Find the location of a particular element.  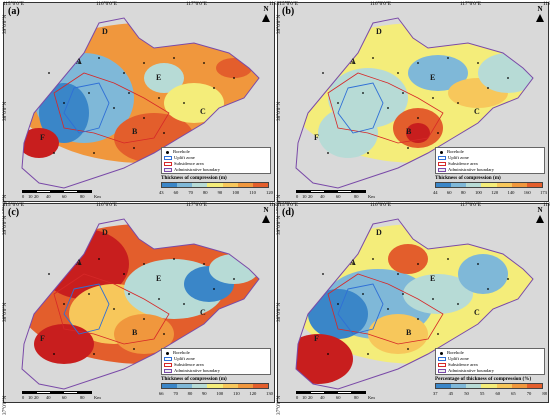

panel-label: (b) is located at coordinates (288, 11).